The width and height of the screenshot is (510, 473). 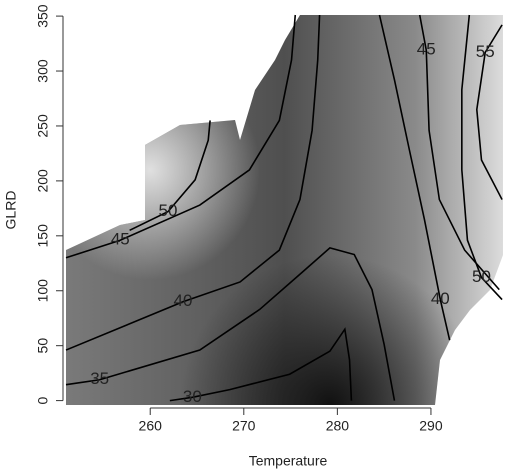 I want to click on x-tick-label: 260, so click(x=151, y=426).